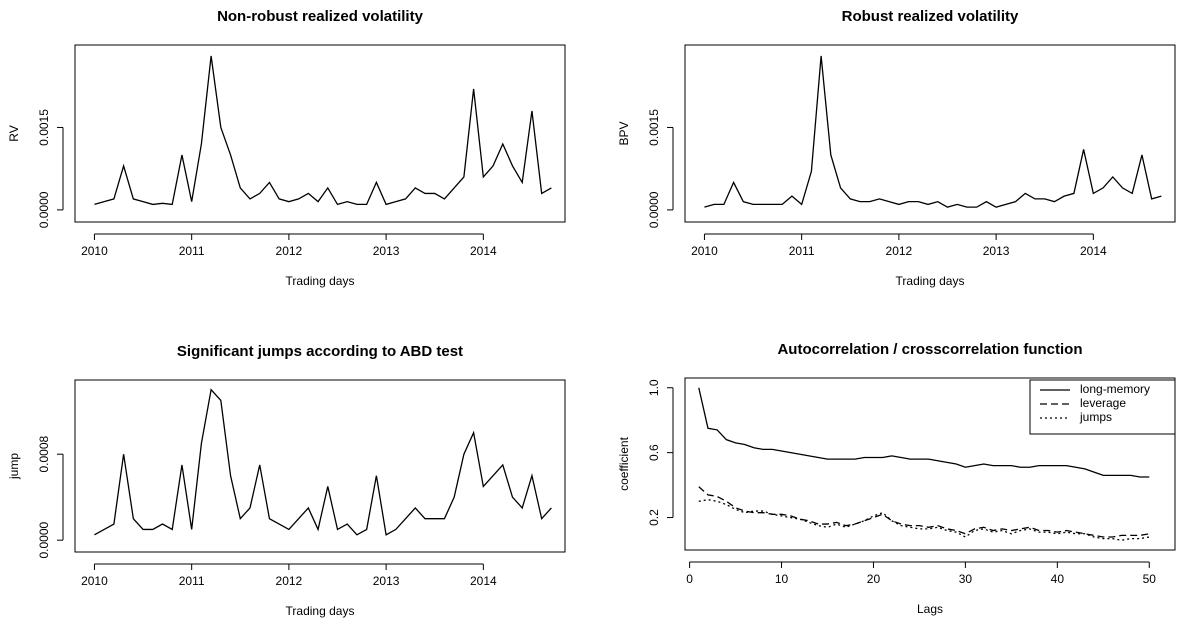 The height and width of the screenshot is (625, 1180). Describe the element at coordinates (14, 466) in the screenshot. I see `y-axis-label: jump` at that location.